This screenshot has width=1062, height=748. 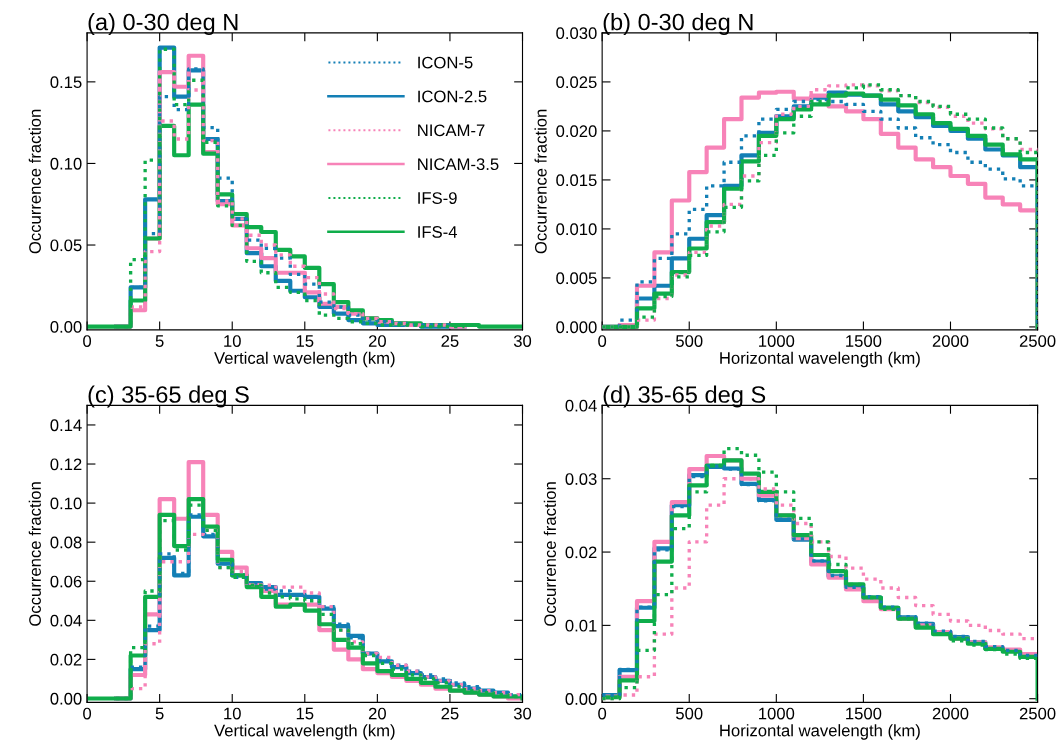 What do you see at coordinates (576, 131) in the screenshot?
I see `y-tick-label: 0.020` at bounding box center [576, 131].